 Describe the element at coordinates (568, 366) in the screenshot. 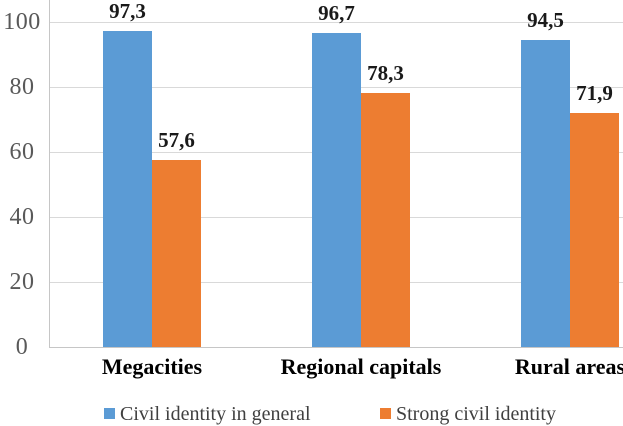

I see `category-label-rural-areas: Rural areas` at that location.